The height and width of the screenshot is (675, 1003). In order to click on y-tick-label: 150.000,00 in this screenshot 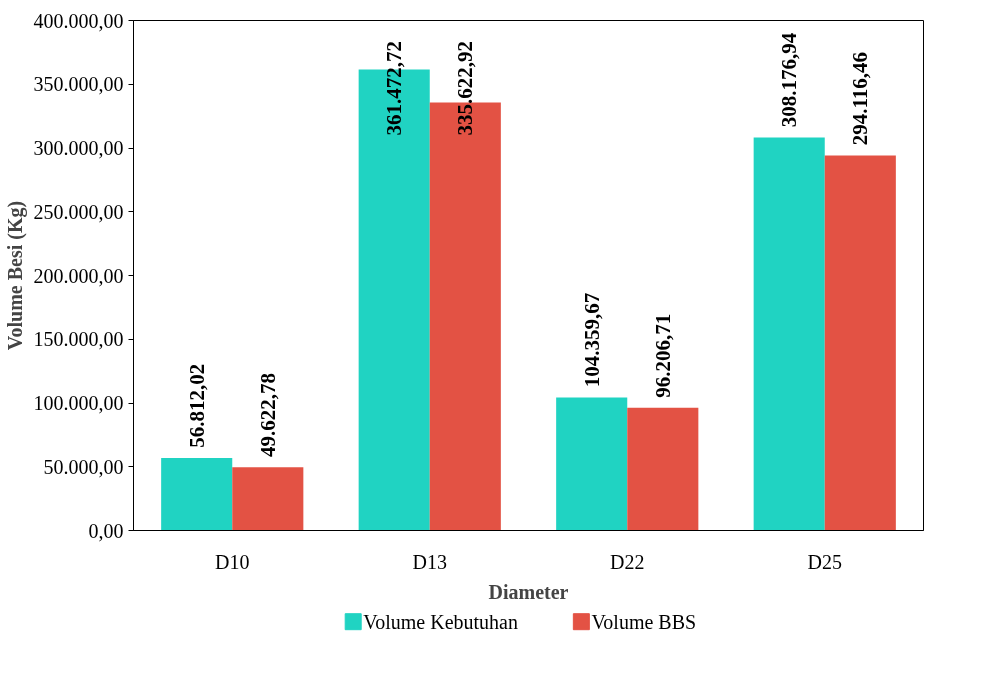, I will do `click(78, 339)`.